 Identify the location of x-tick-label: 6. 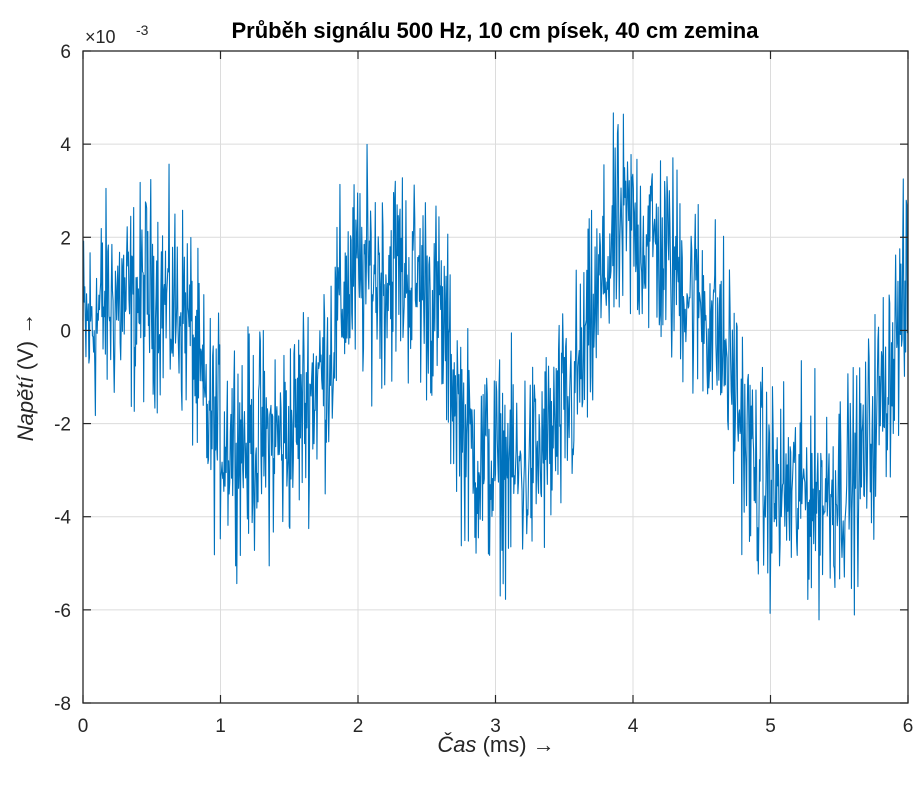
(908, 726).